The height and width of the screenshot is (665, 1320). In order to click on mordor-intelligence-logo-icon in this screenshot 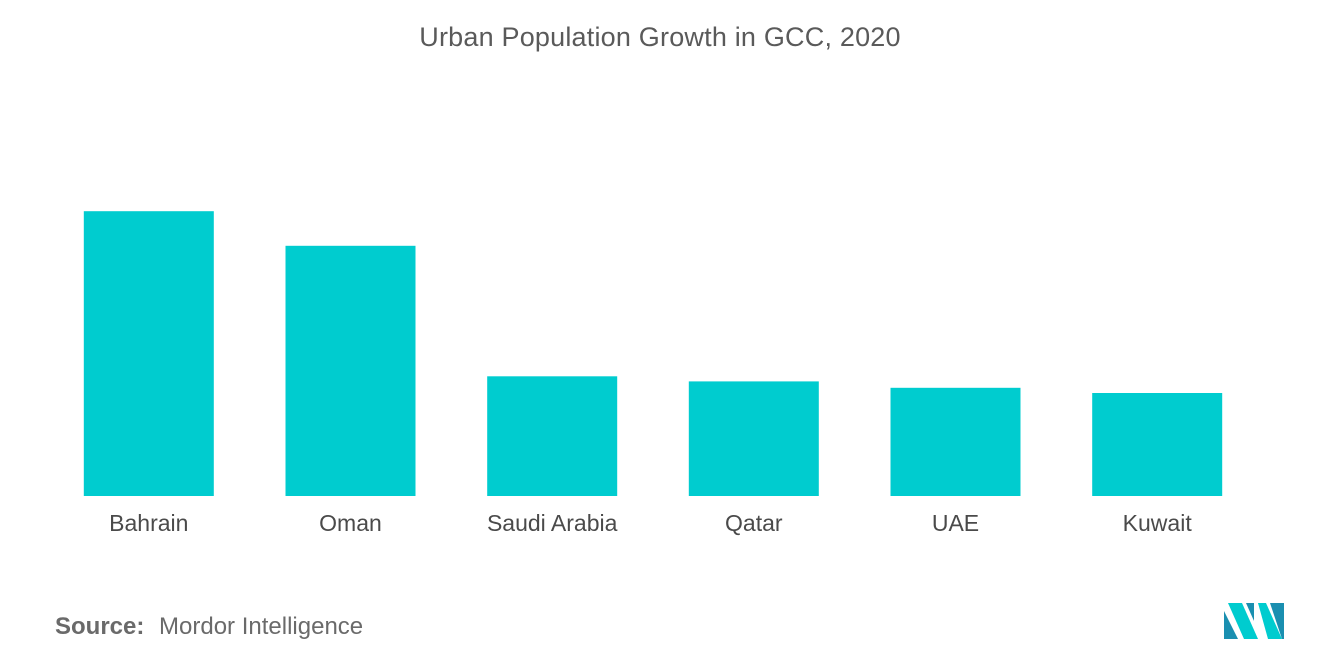, I will do `click(1254, 621)`.